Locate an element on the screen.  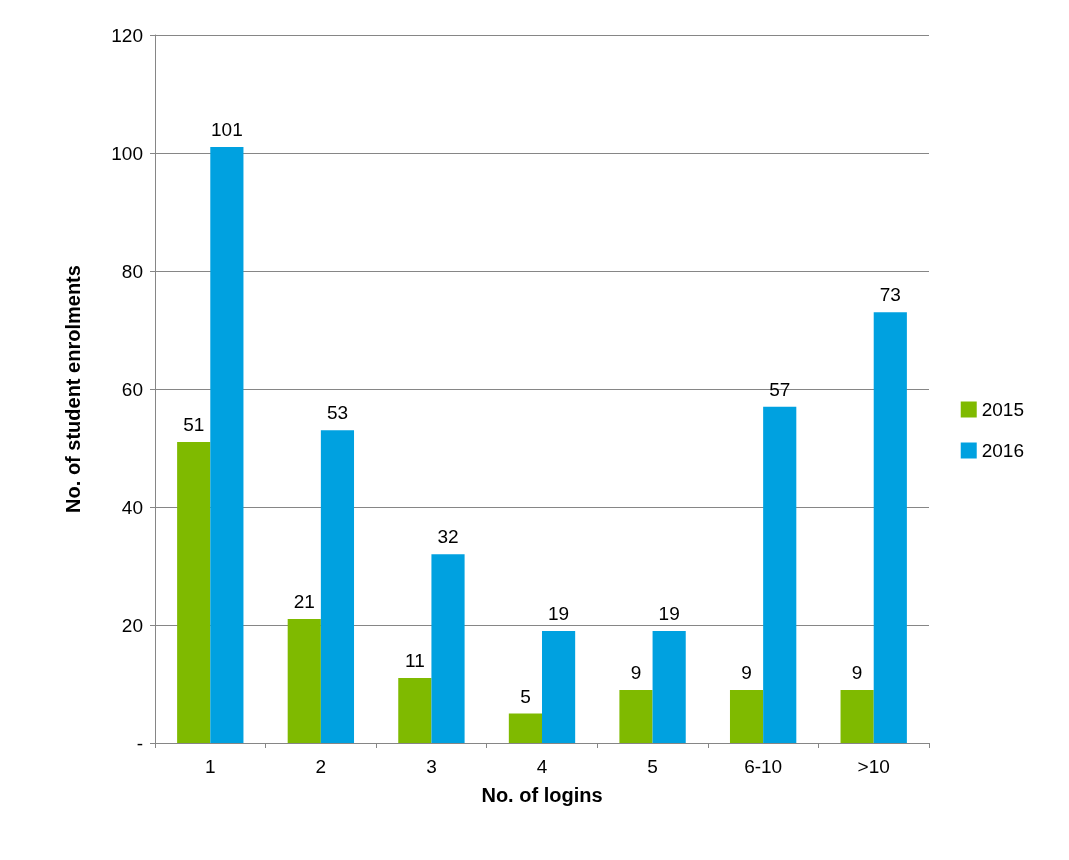
x-tick-label: 2 is located at coordinates (321, 766).